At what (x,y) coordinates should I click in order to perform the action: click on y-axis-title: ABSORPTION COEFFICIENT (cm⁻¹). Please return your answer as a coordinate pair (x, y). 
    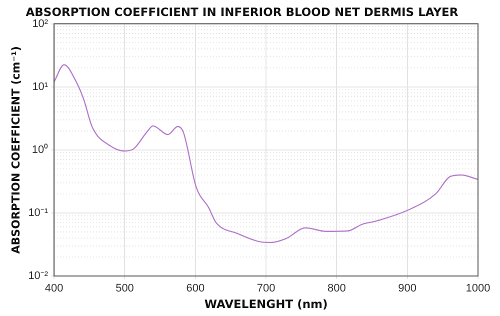
    Looking at the image, I should click on (15, 150).